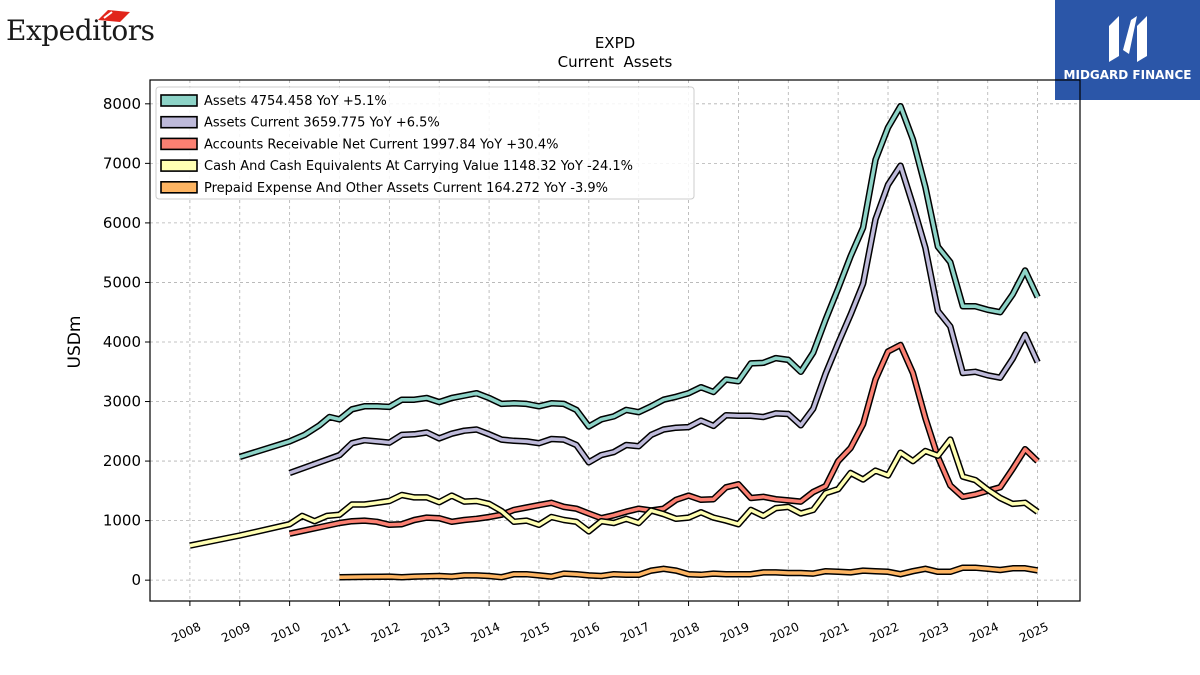 The width and height of the screenshot is (1200, 675). Describe the element at coordinates (785, 633) in the screenshot. I see `x-tick-label: 2020` at that location.